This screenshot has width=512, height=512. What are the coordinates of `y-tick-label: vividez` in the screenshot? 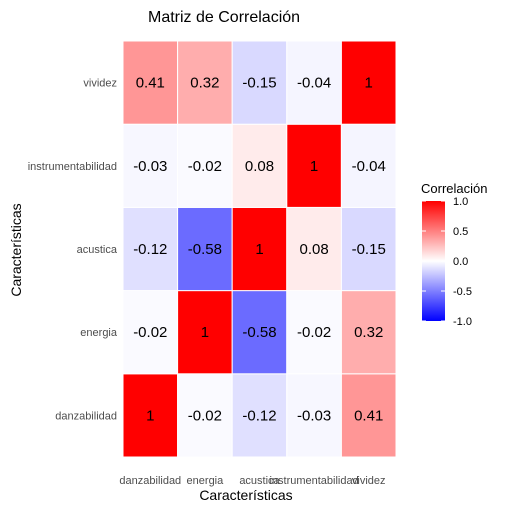 It's located at (100, 84).